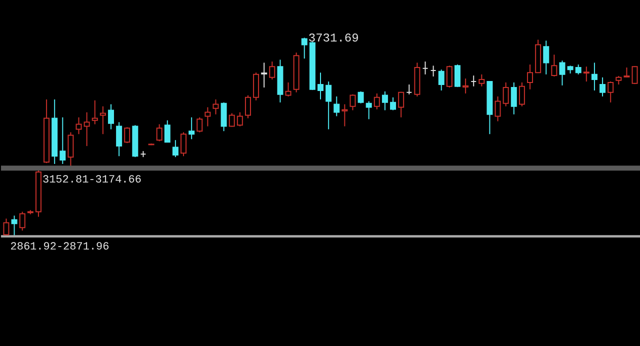 The image size is (640, 346). Describe the element at coordinates (333, 39) in the screenshot. I see `annotation: 3731.69` at that location.